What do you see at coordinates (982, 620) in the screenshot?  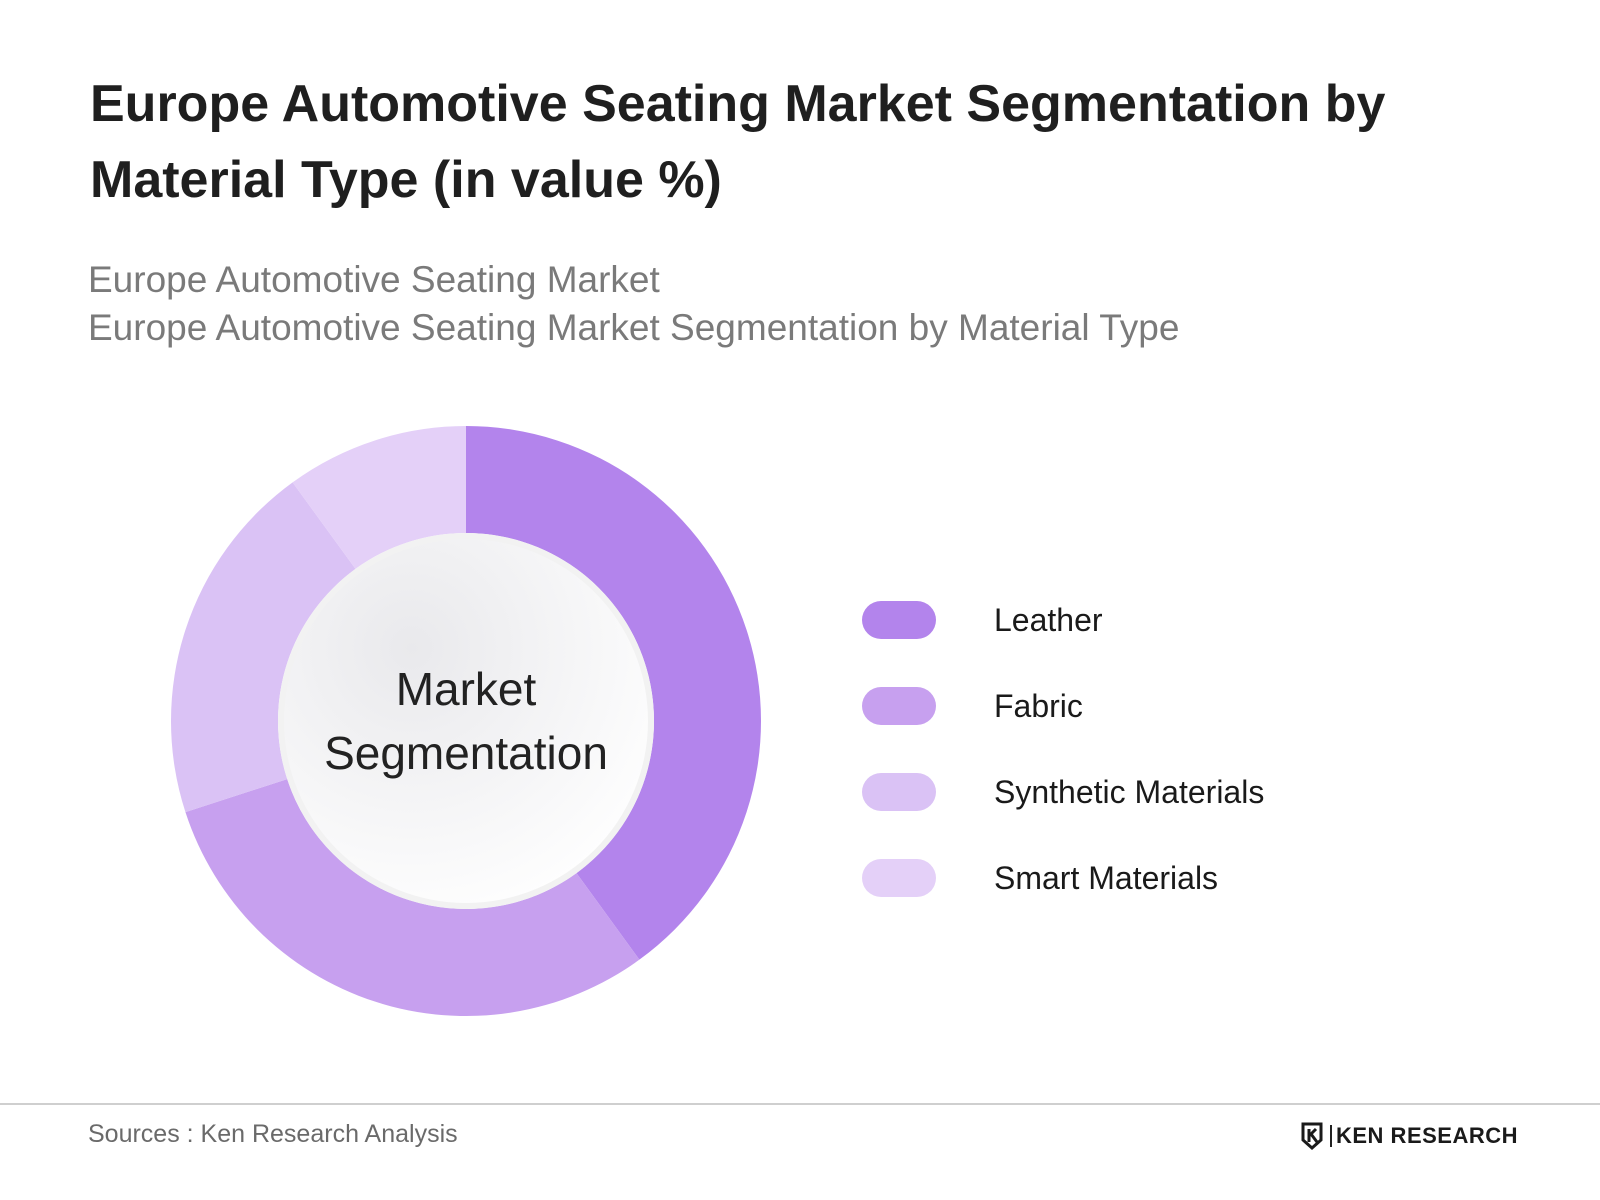 I see `legend-item: Leather` at bounding box center [982, 620].